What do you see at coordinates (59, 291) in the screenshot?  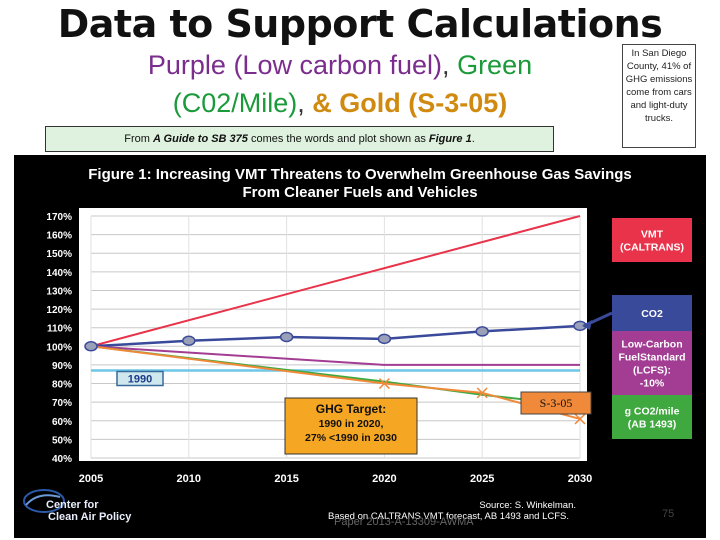 I see `y-tick-label: 130%` at bounding box center [59, 291].